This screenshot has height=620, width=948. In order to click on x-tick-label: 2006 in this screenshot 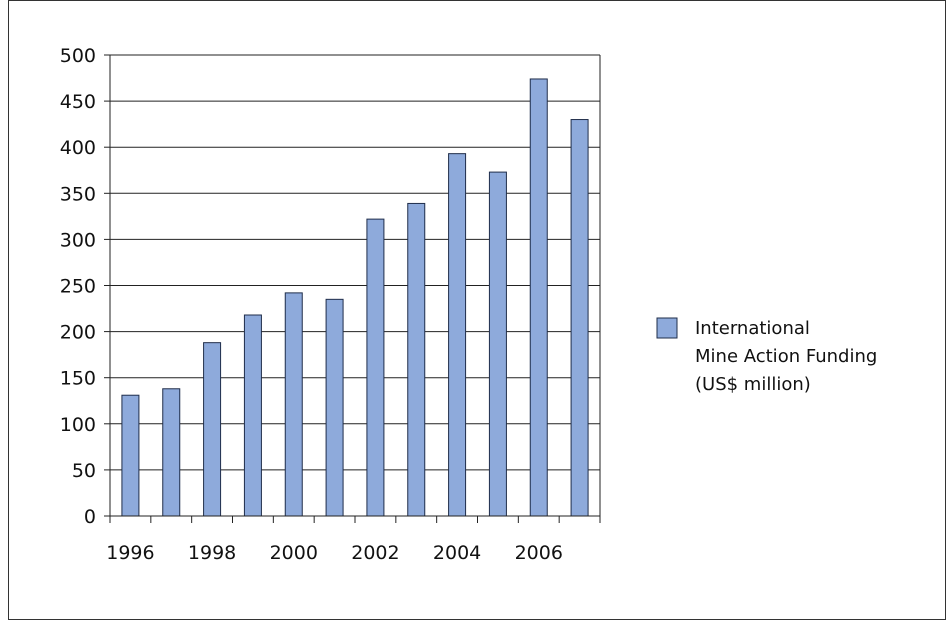, I will do `click(539, 553)`.